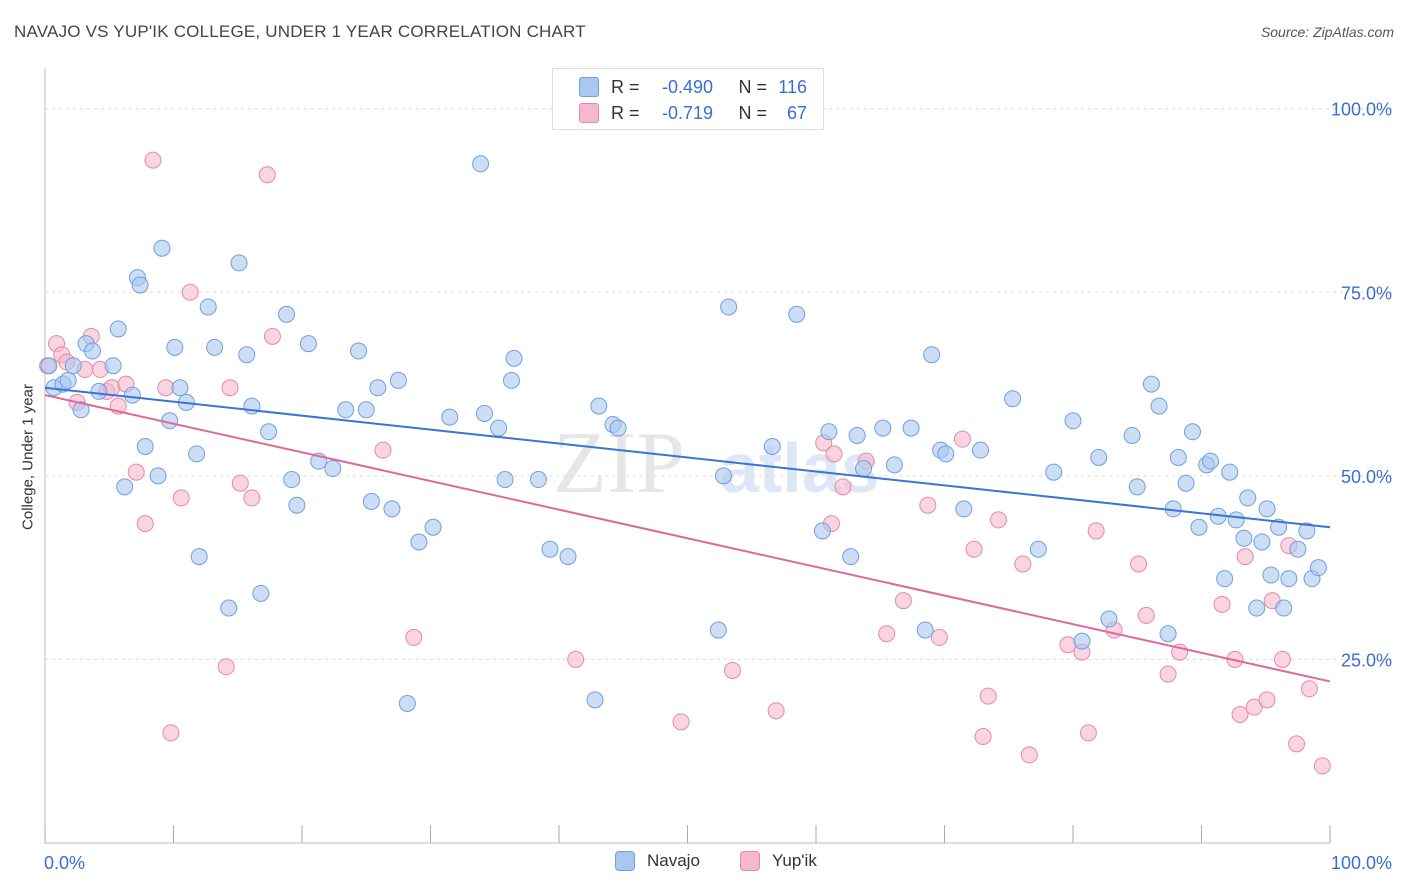 This screenshot has height=892, width=1406. Describe the element at coordinates (703, 864) in the screenshot. I see `series-legend: Navajo Yup'ik` at that location.